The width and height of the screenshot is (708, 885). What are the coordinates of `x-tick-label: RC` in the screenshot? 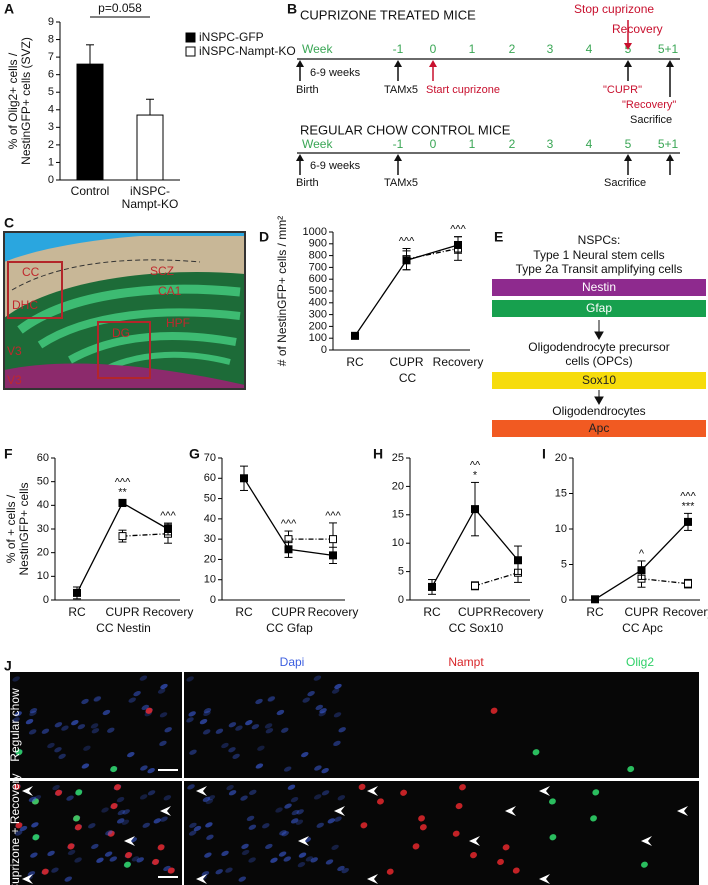 It's located at (595, 612).